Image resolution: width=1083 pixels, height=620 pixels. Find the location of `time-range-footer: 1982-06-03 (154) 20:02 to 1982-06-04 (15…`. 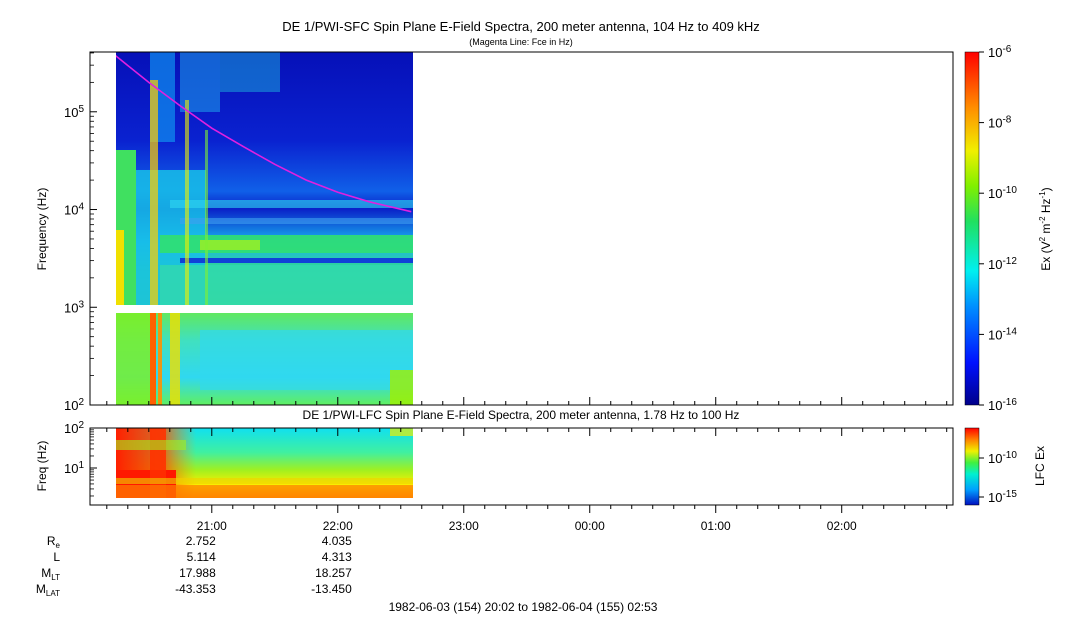

time-range-footer: 1982-06-03 (154) 20:02 to 1982-06-04 (15… is located at coordinates (523, 607).